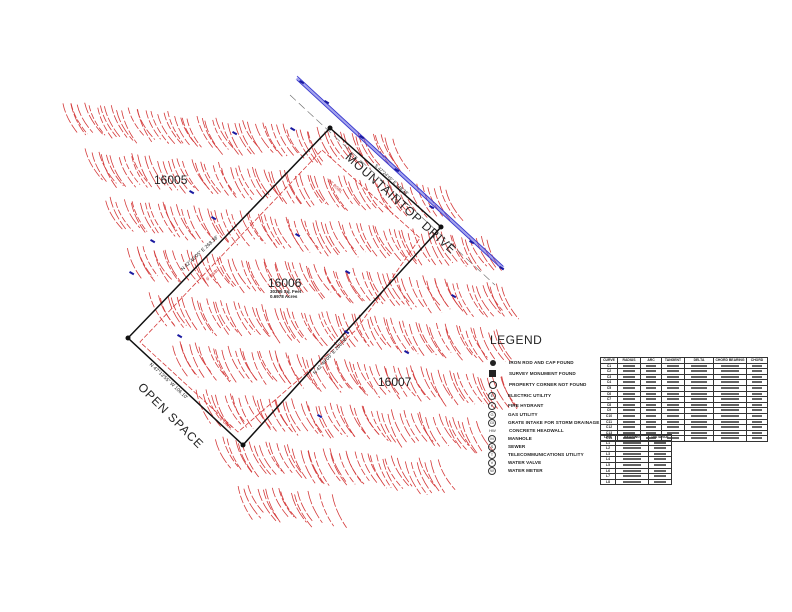 Image resolution: width=792 pixels, height=612 pixels. I want to click on legend-label: TELECOMMUNICATIONS UTILITY, so click(546, 454).